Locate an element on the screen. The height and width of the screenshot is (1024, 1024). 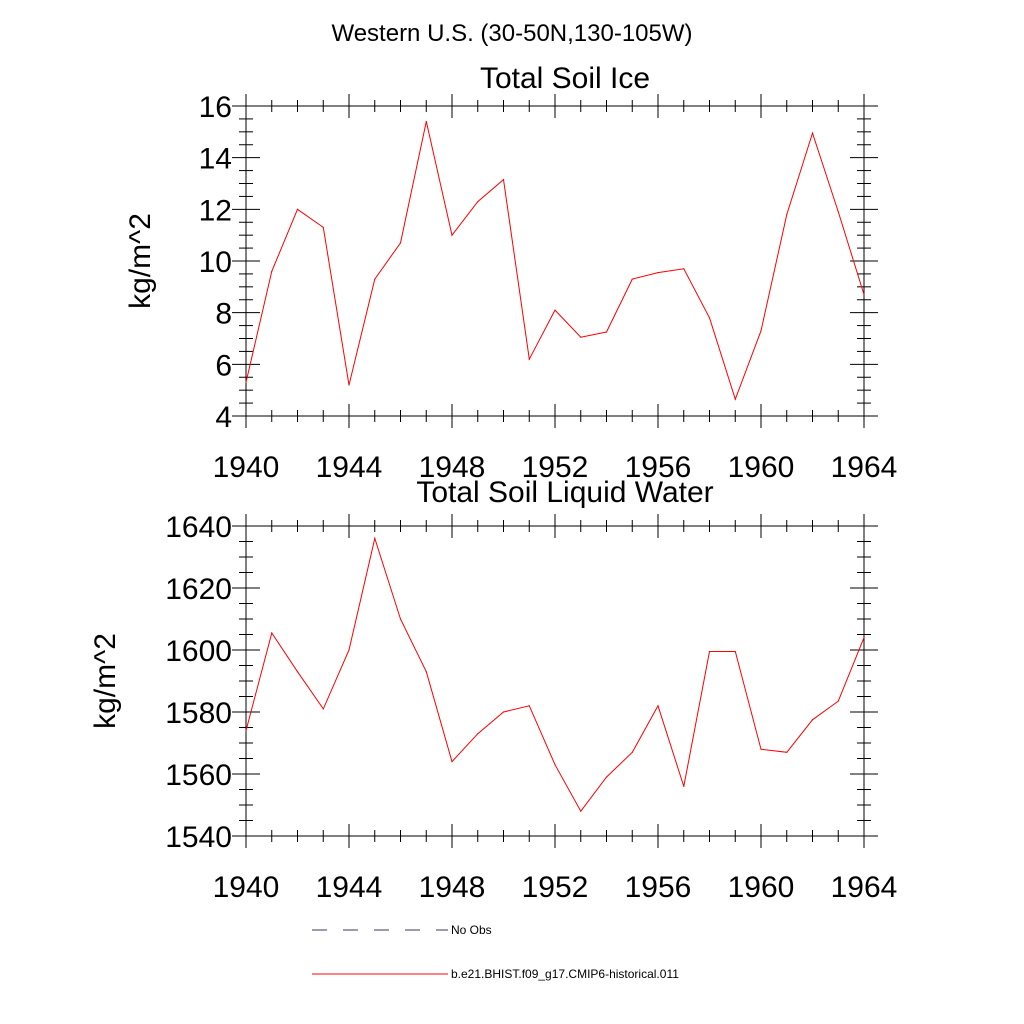
y-tick-label: 14 is located at coordinates (215, 159).